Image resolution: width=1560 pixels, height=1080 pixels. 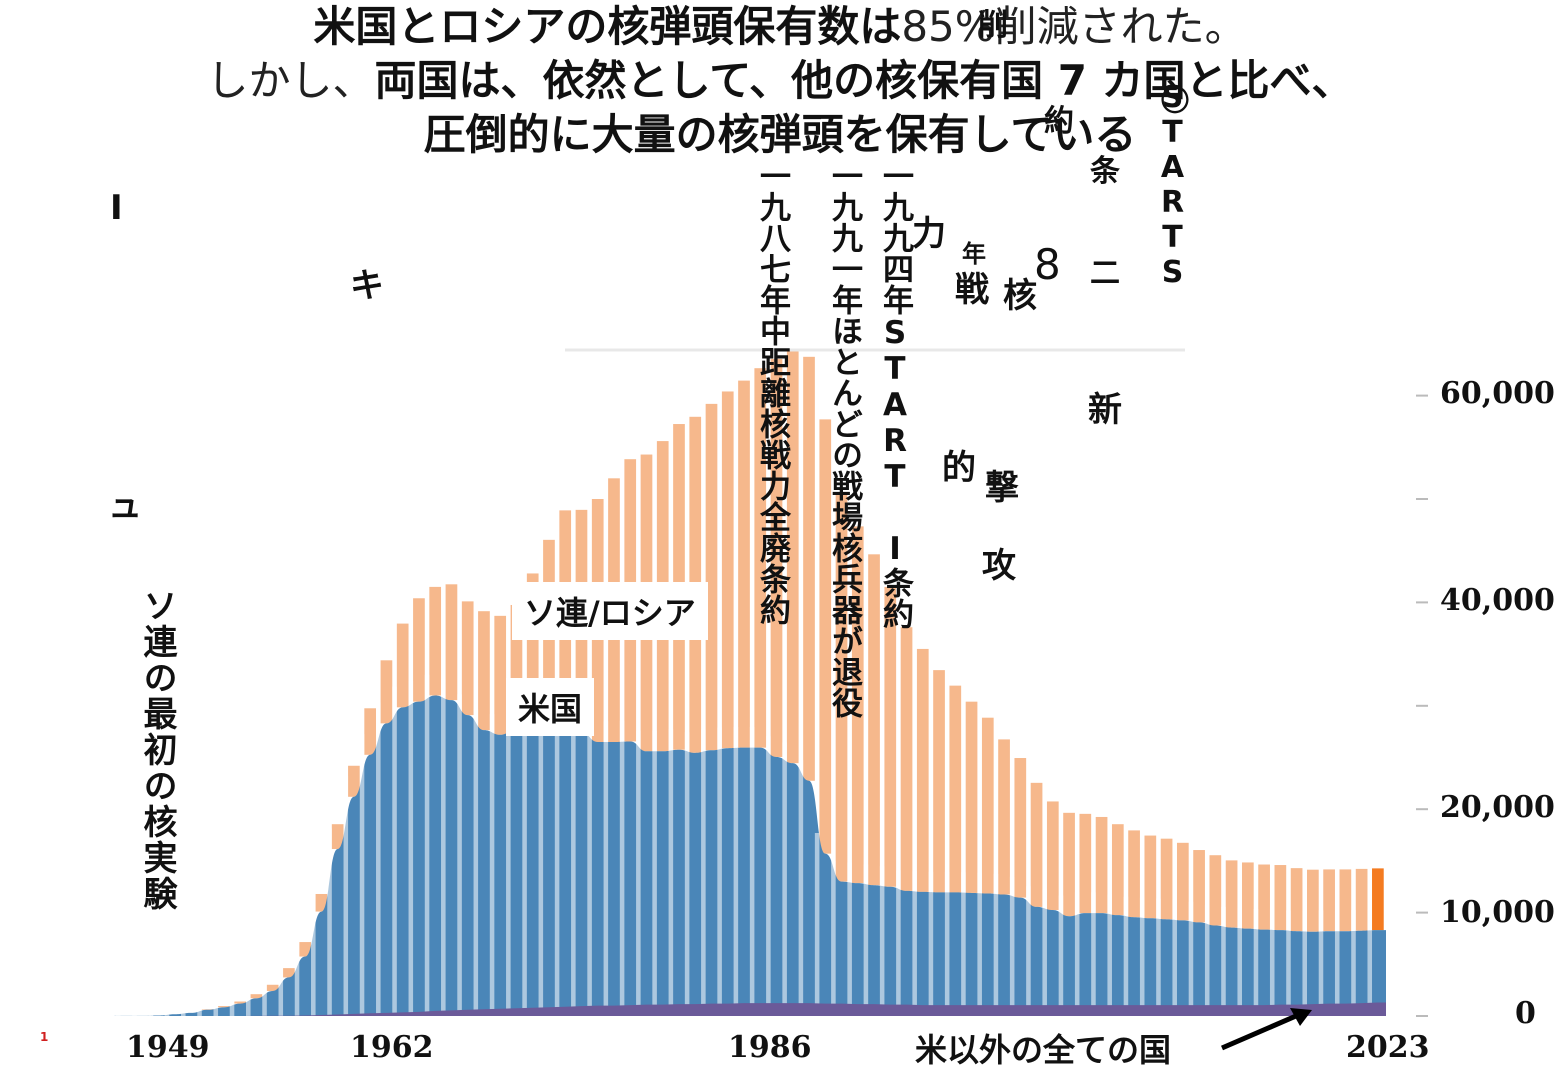 I want to click on frag-sen: 戦, so click(x=972, y=290).